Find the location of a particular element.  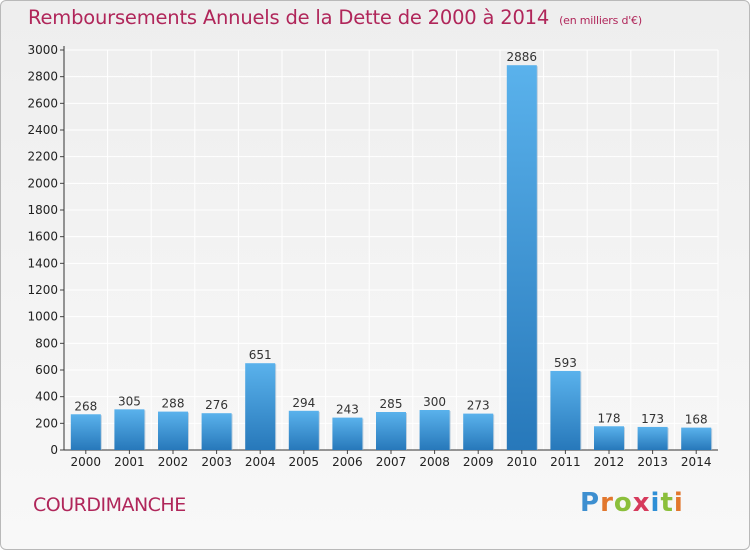

x-tick-label: 2011 is located at coordinates (565, 462).